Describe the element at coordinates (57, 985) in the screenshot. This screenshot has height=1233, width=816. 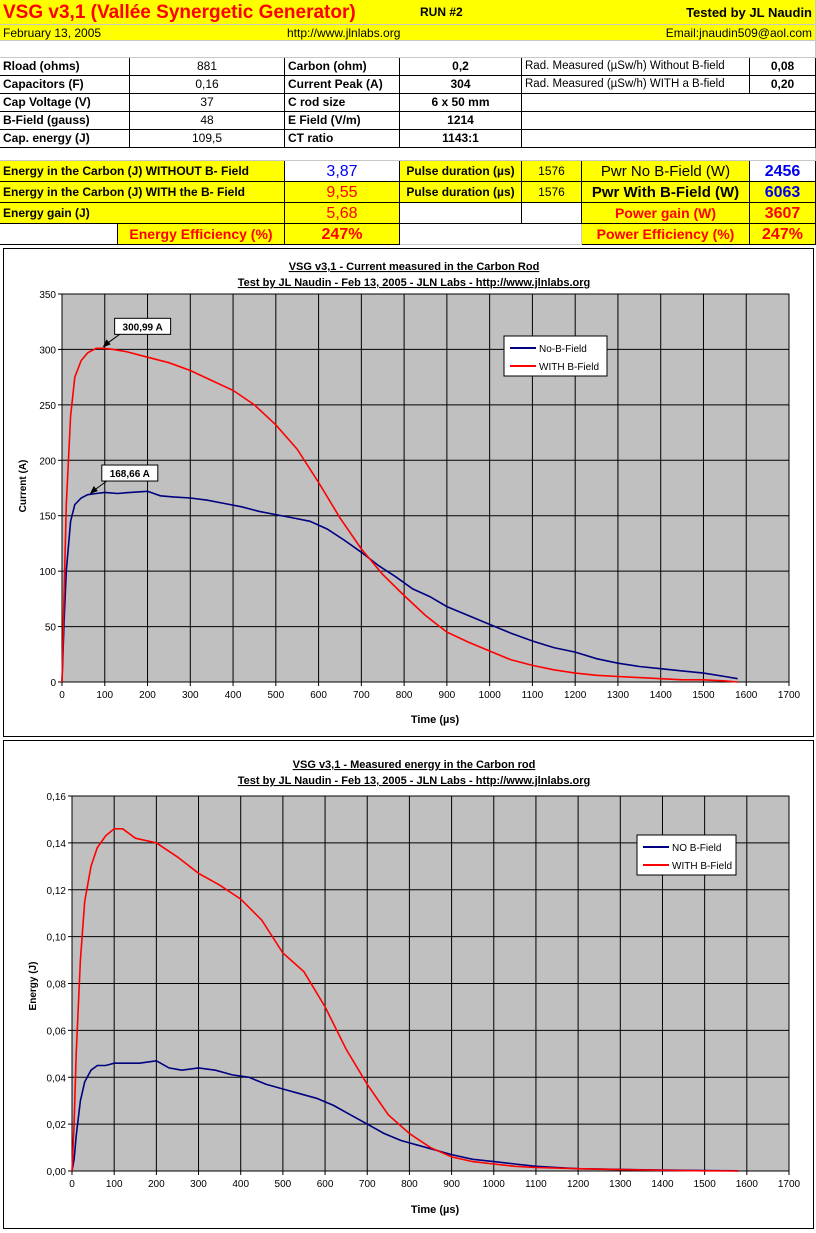
I see `y-tick-label: 0,08` at that location.